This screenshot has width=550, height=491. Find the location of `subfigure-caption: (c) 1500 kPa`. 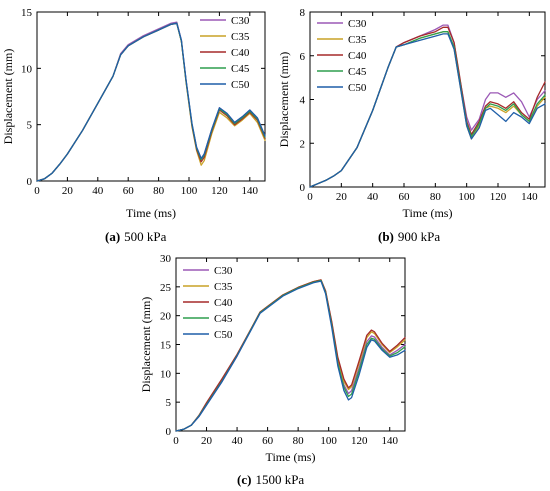

subfigure-caption: (c) 1500 kPa is located at coordinates (270, 479).